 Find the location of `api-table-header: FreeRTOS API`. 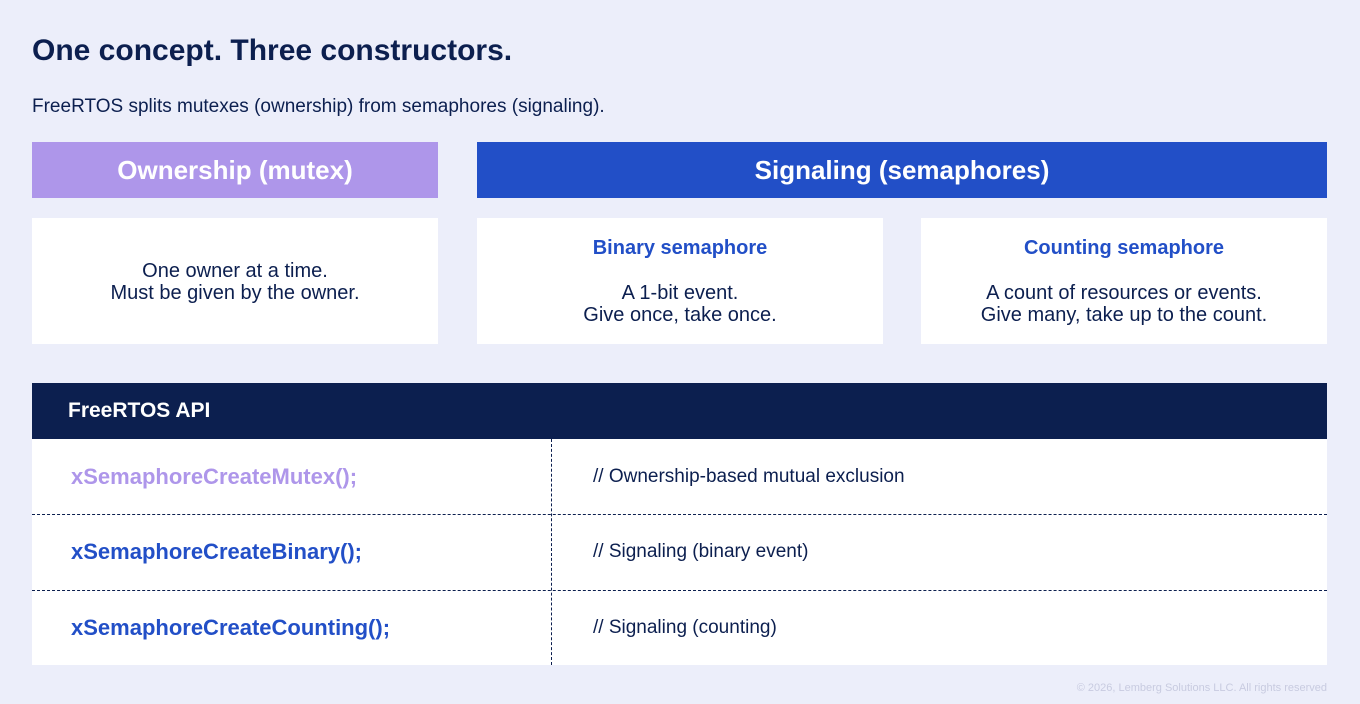

api-table-header: FreeRTOS API is located at coordinates (679, 411).